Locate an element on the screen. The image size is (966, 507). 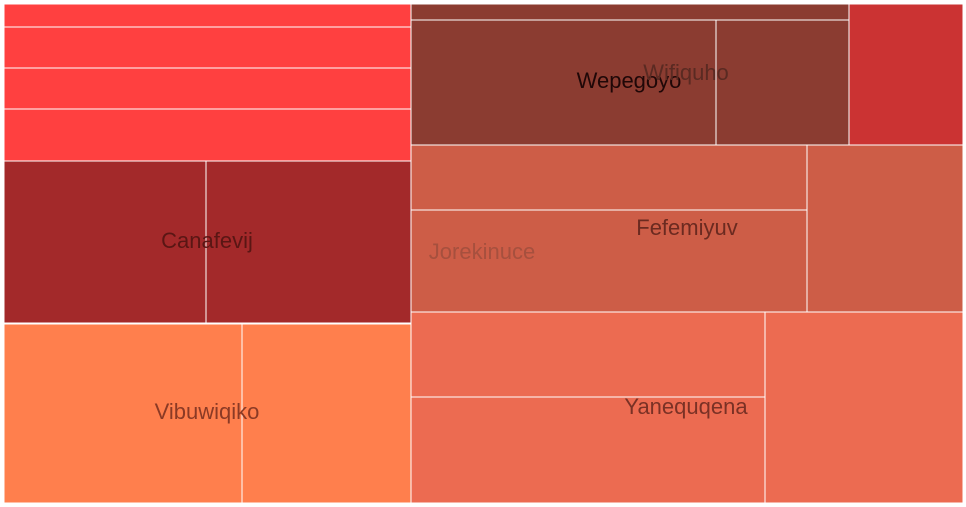
treemap-label-wepegoyo: Wepegoyo is located at coordinates (629, 80).